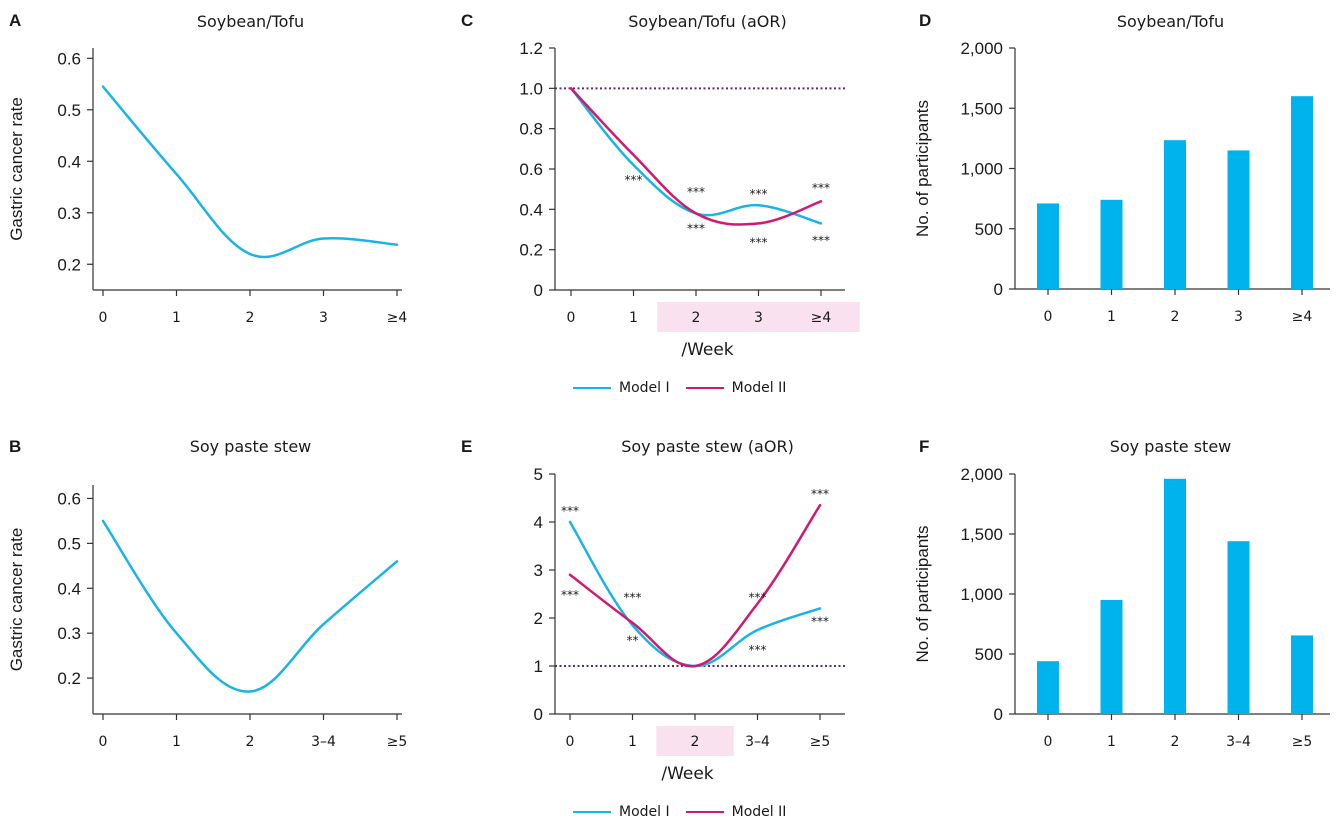 The image size is (1343, 825). What do you see at coordinates (250, 21) in the screenshot?
I see `chart-title-a: Soybean/Tofu` at bounding box center [250, 21].